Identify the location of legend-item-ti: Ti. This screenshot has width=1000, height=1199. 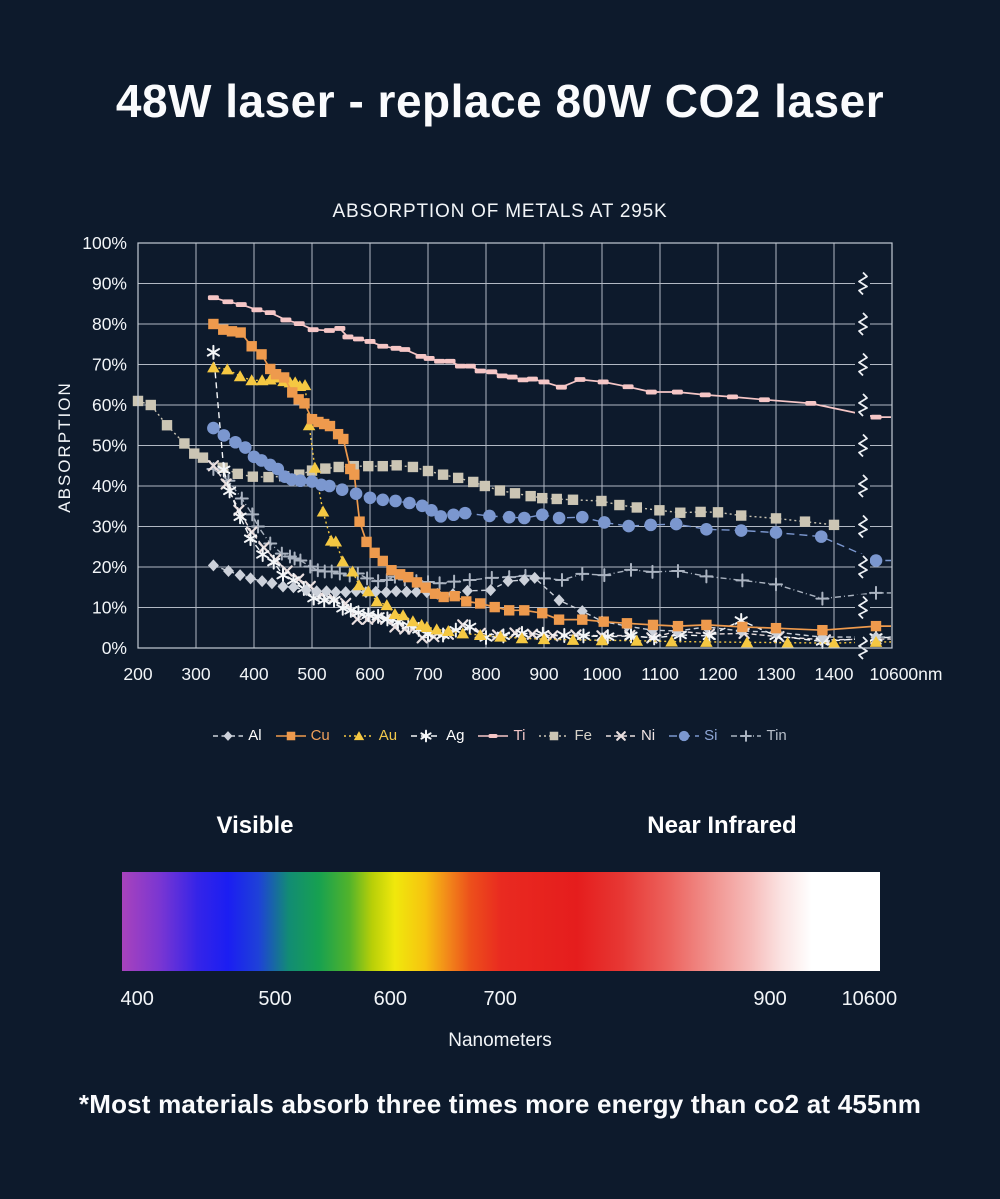
(501, 735).